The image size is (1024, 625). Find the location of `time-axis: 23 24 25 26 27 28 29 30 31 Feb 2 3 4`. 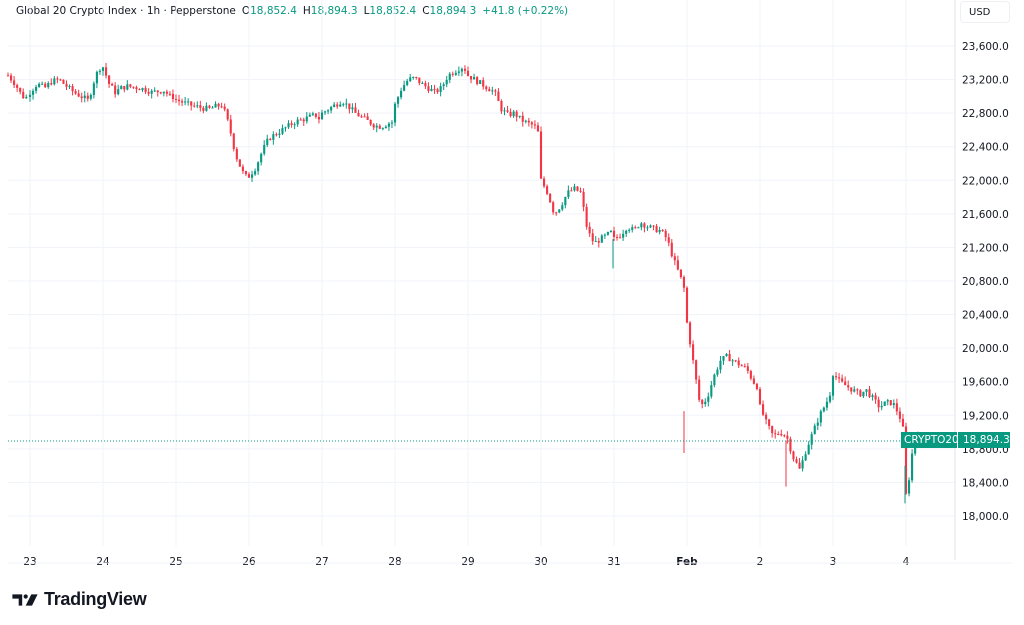

time-axis: 23 24 25 26 27 28 29 30 31 Feb 2 3 4 is located at coordinates (466, 562).